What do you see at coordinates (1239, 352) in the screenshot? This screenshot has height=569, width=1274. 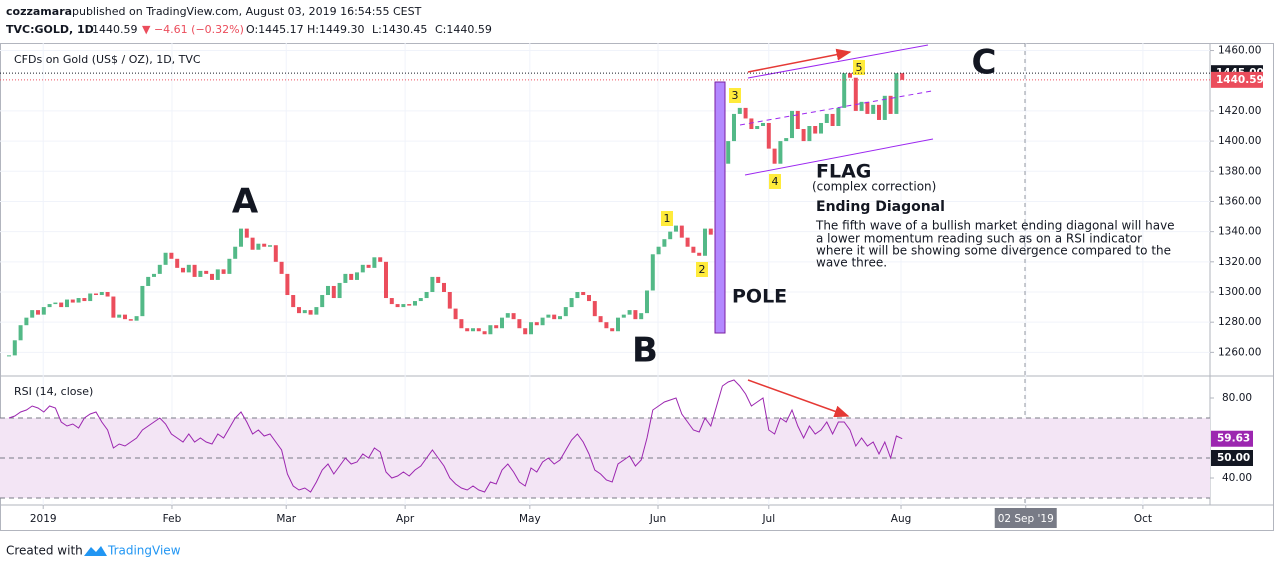 I see `y-tick-label: 1260.00` at bounding box center [1239, 352].